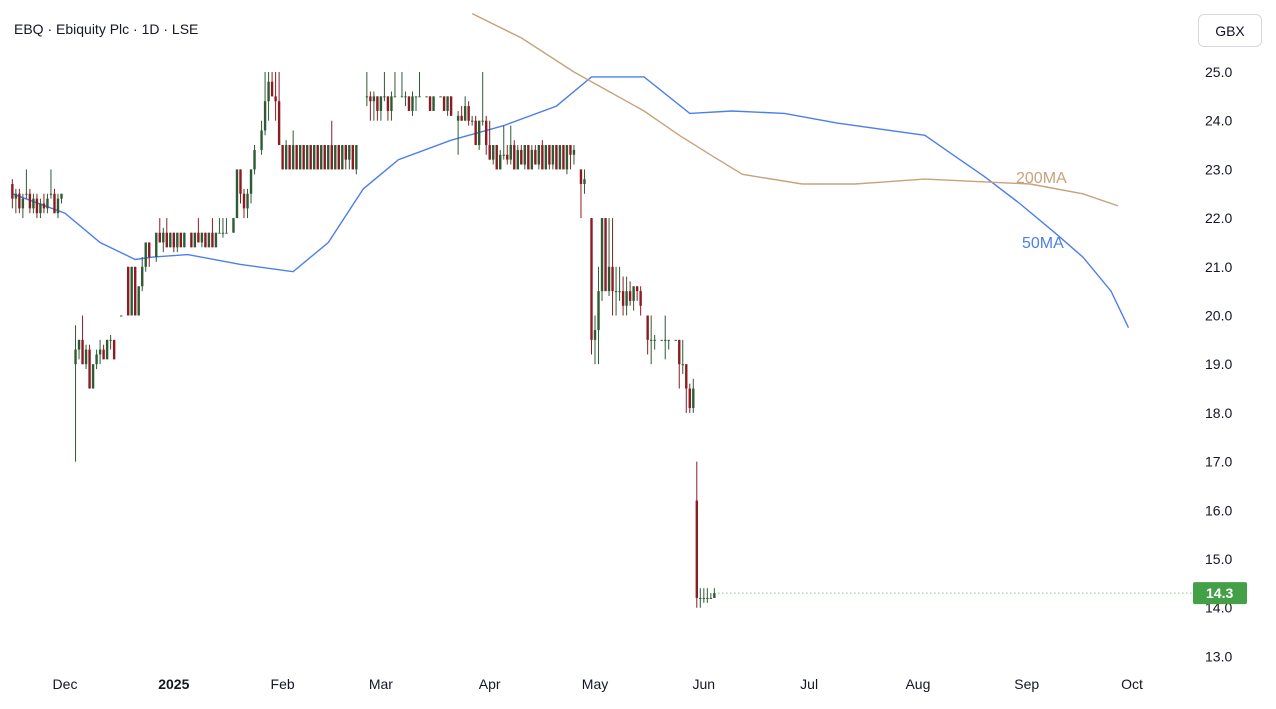  Describe the element at coordinates (917, 684) in the screenshot. I see `x-tick-label: Aug` at that location.